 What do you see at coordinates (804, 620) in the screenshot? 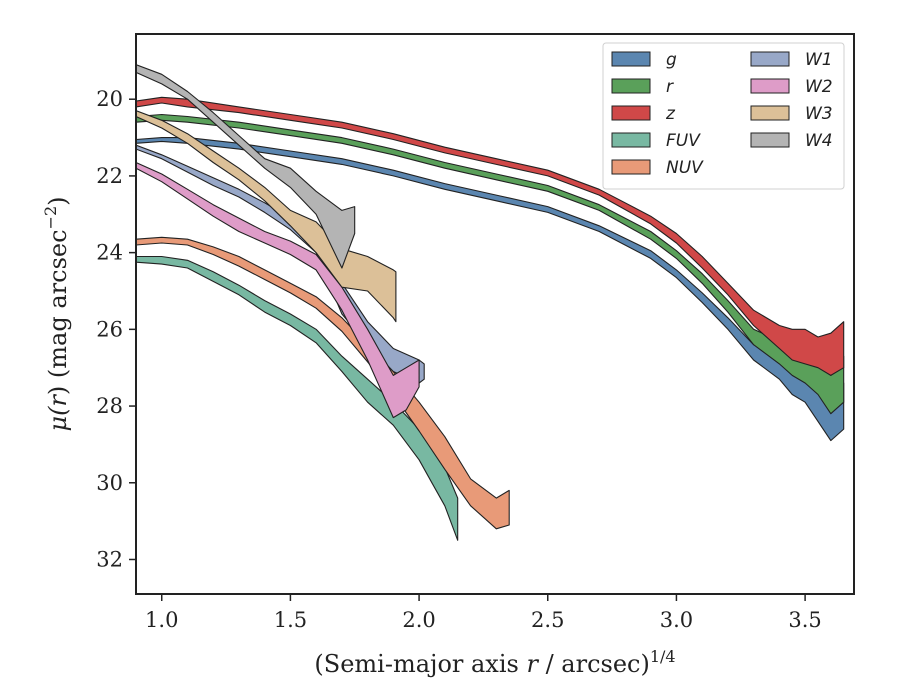
I see `x-tick-label: 3.5` at bounding box center [804, 620].